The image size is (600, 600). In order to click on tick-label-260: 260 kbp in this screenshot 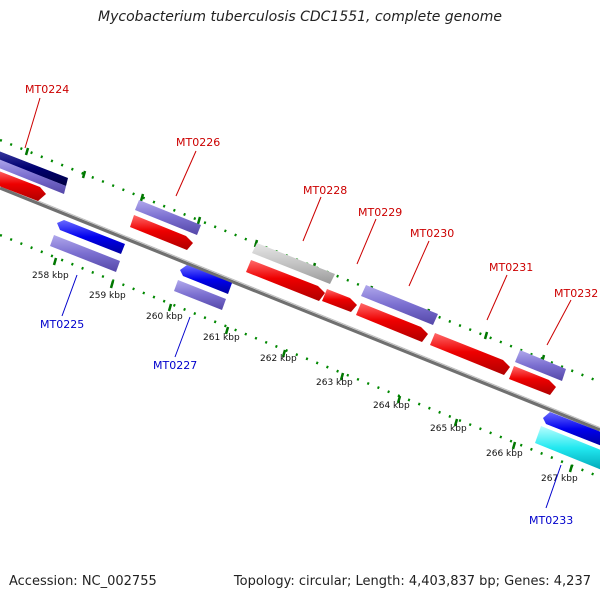, I will do `click(164, 317)`.